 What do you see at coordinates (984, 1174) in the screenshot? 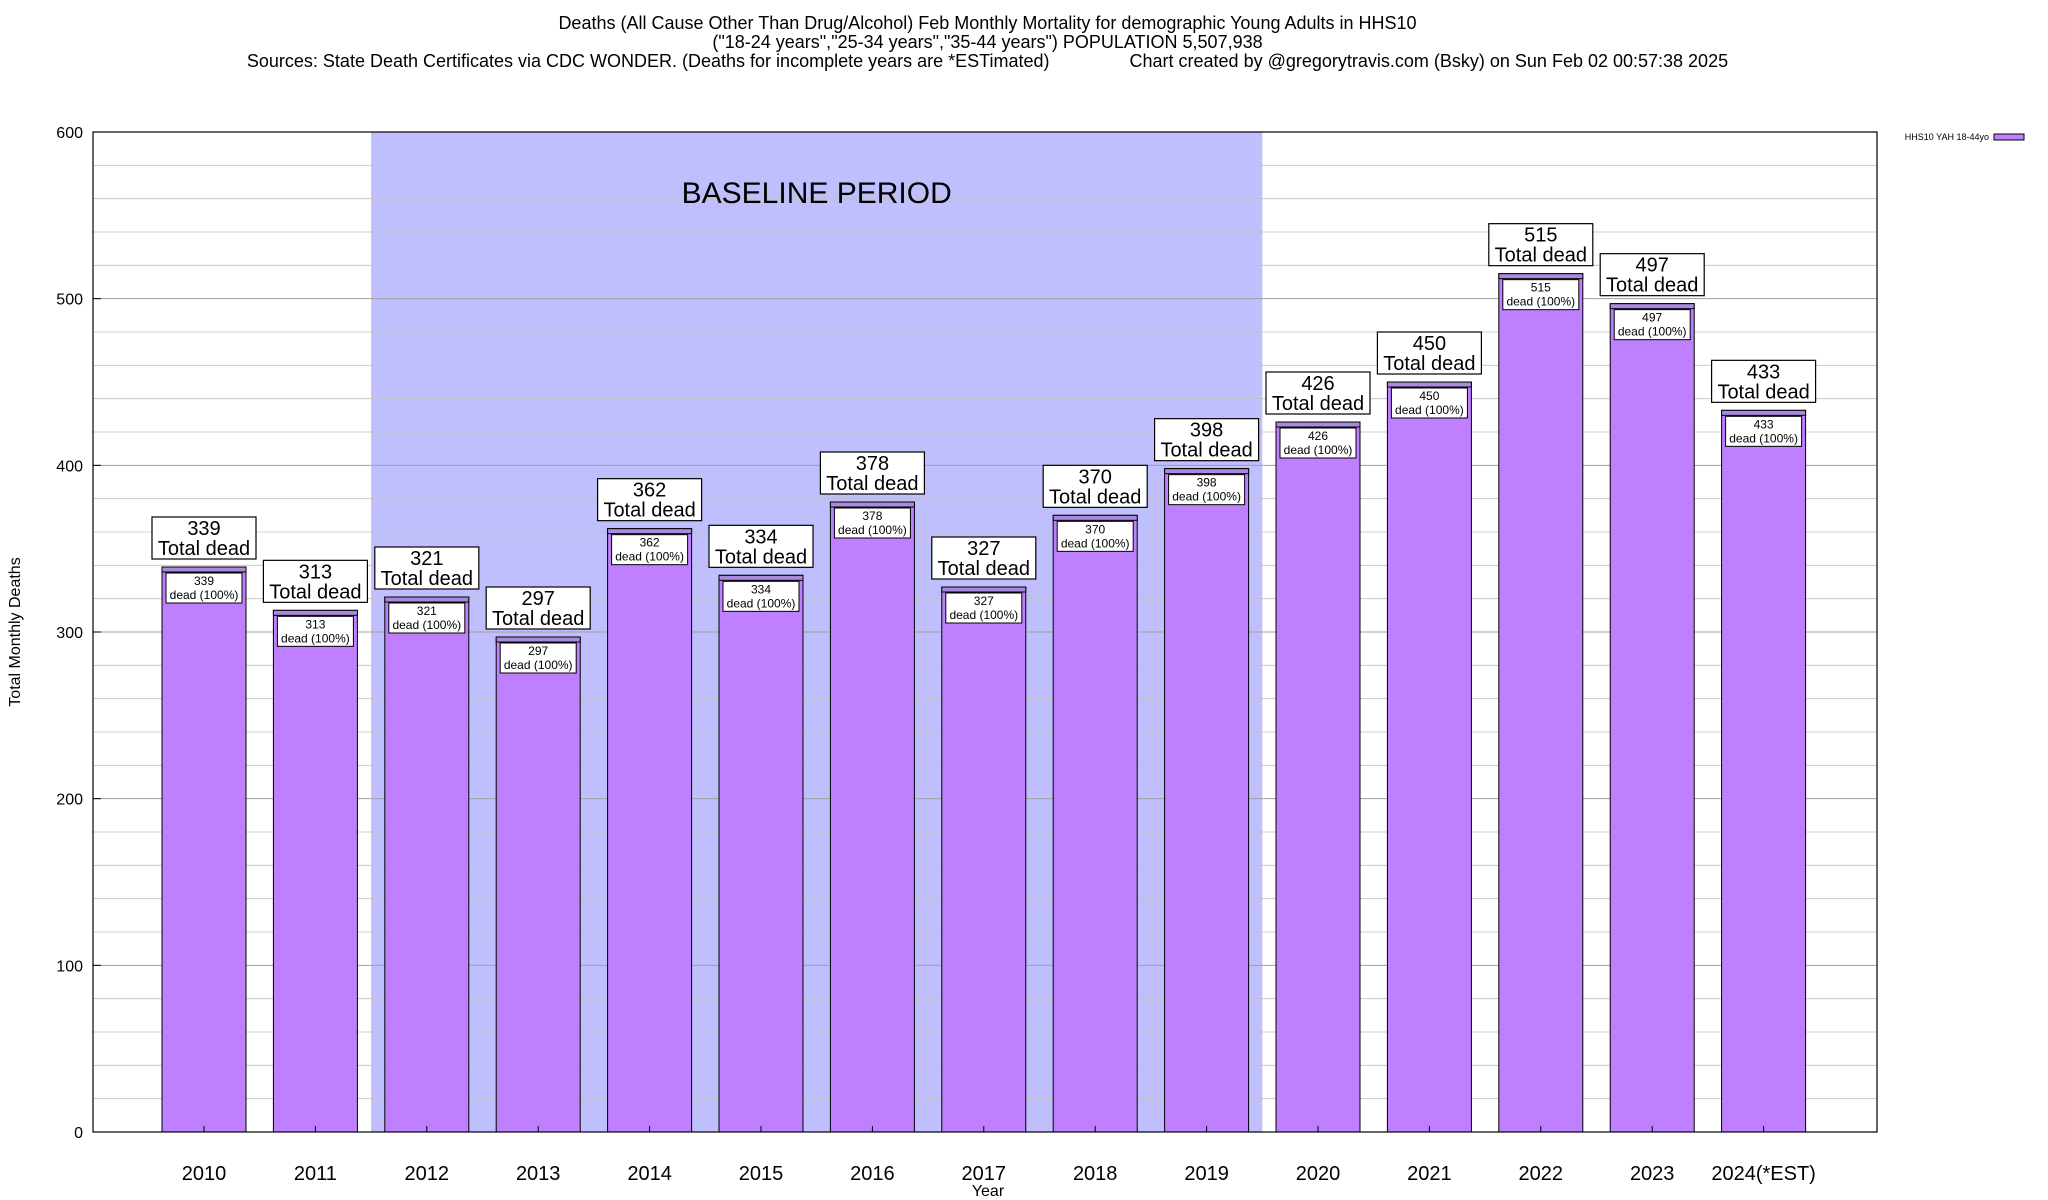
I see `x-tick-label: 2017` at bounding box center [984, 1174].